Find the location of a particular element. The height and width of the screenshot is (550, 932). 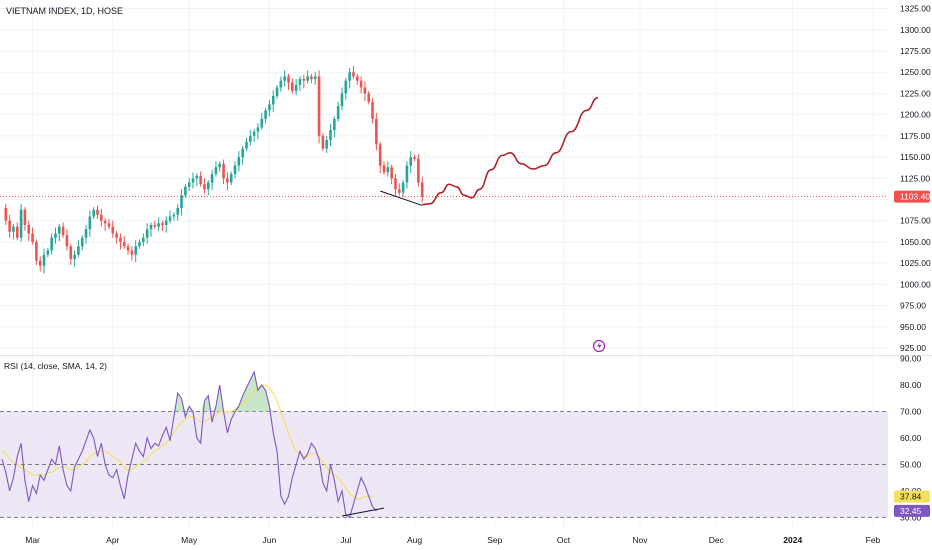

time-tick-label: 2024 is located at coordinates (792, 540).